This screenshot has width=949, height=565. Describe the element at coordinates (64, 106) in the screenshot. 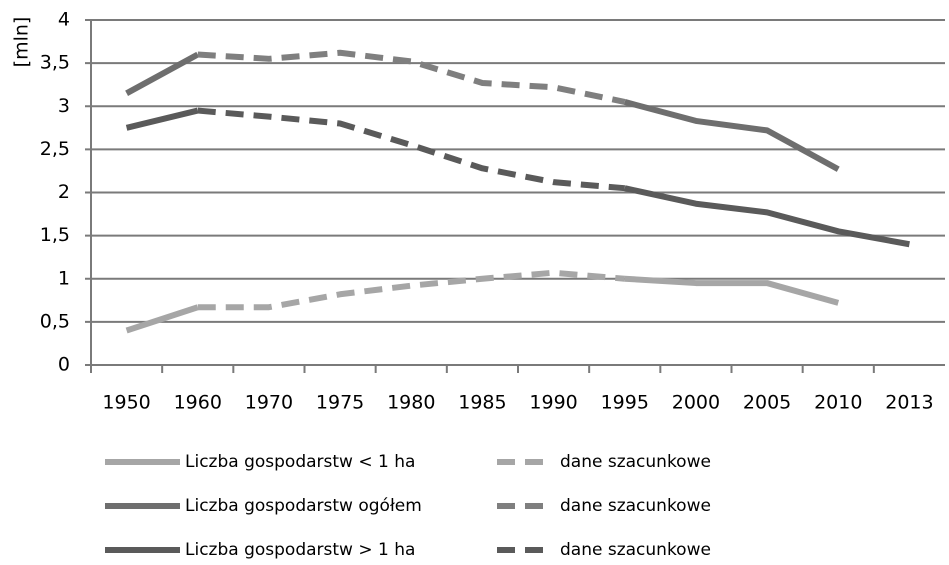

I see `y-tick-label: 3` at that location.